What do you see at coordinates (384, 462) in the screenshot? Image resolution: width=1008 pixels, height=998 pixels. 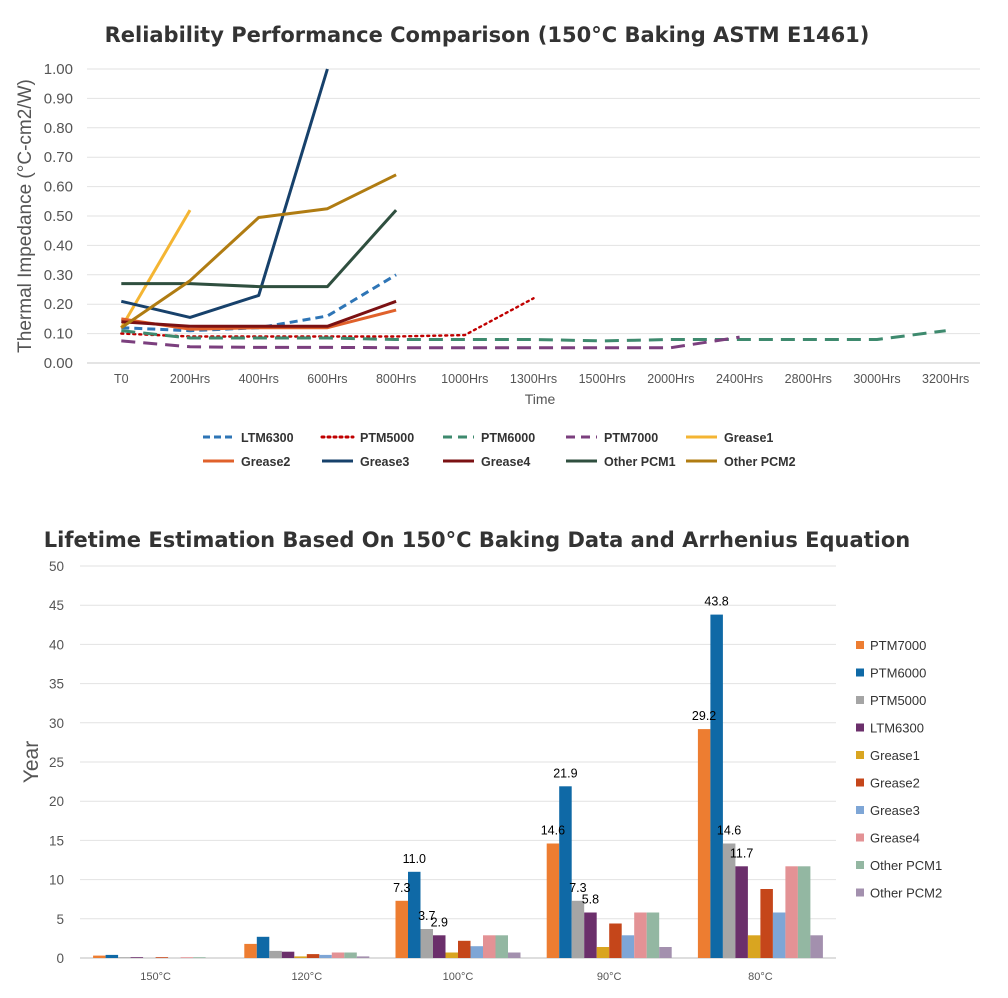 I see `line-legend-label: Grease3` at bounding box center [384, 462].